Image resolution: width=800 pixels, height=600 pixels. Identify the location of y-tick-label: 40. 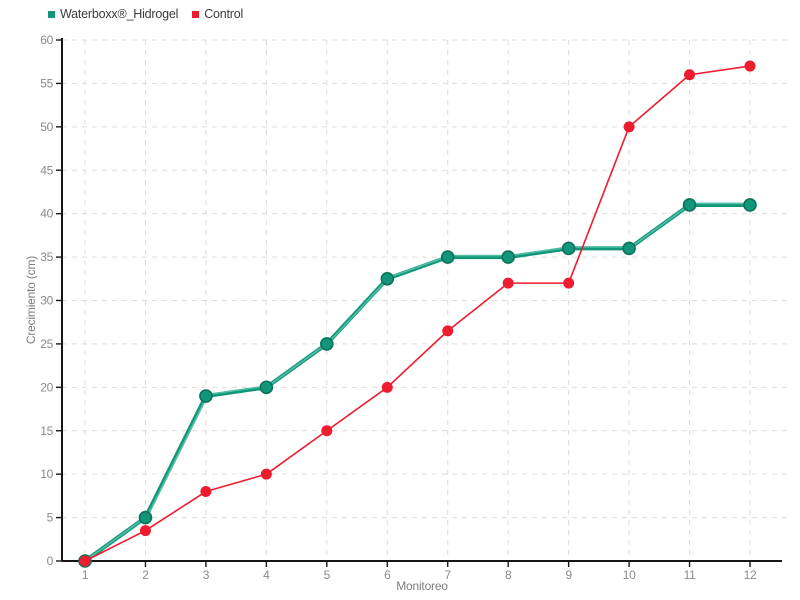
(46, 214).